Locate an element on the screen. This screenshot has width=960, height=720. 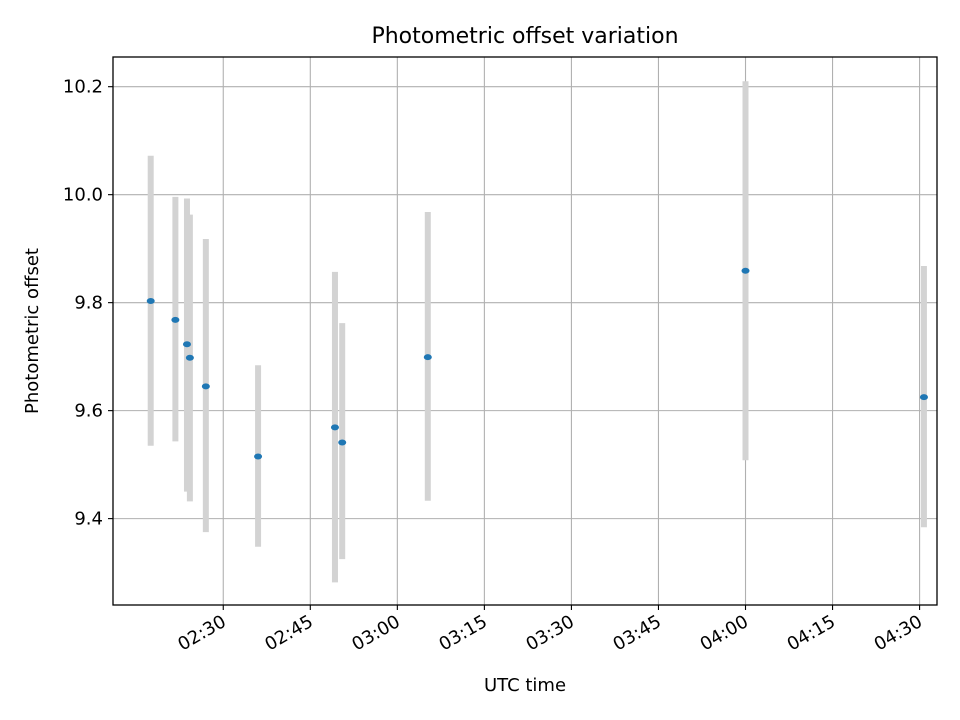
x-tick-label: 03:00 is located at coordinates (375, 633).